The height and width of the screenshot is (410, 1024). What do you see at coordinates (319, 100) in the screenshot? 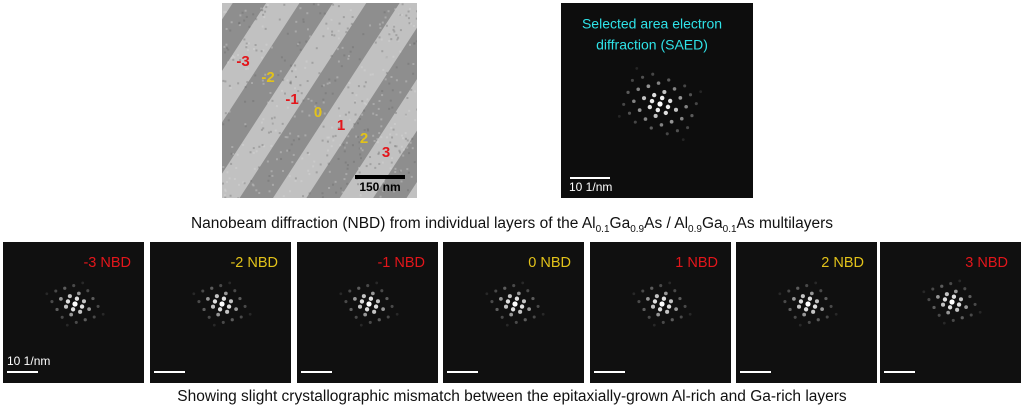
I see `stripe` at bounding box center [319, 100].